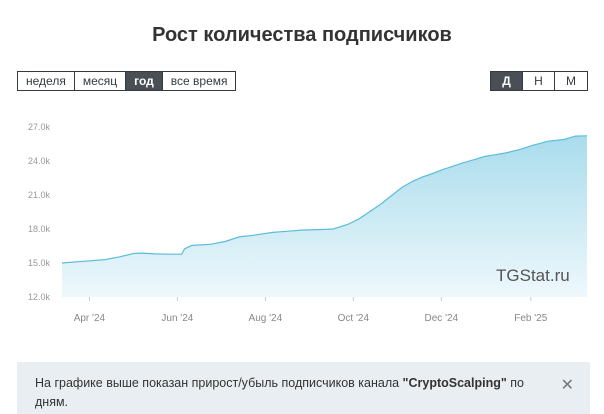 The height and width of the screenshot is (414, 604). What do you see at coordinates (90, 318) in the screenshot?
I see `x-tick-label: Apr '24` at bounding box center [90, 318].